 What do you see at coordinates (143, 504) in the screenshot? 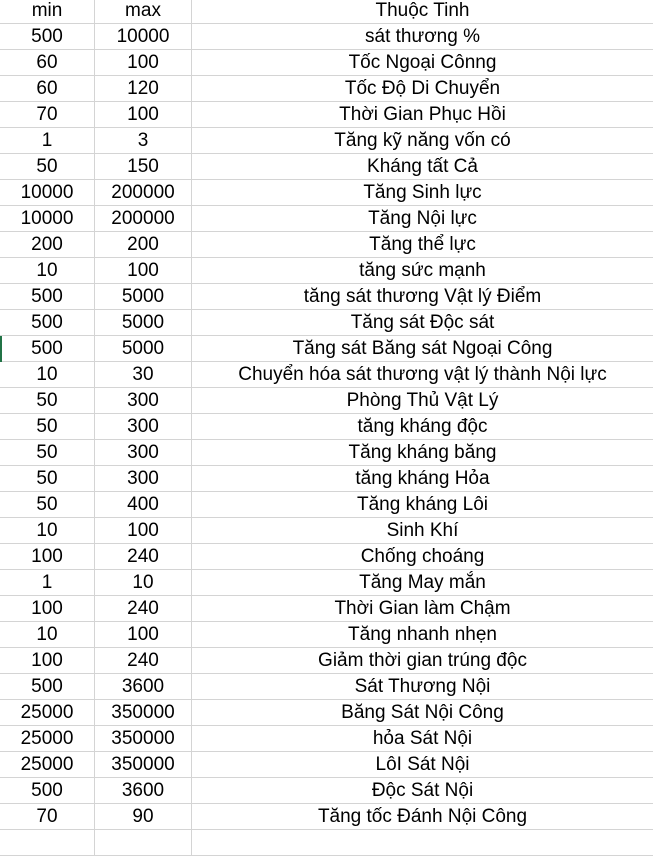
I see `cell-max: 400` at bounding box center [143, 504].